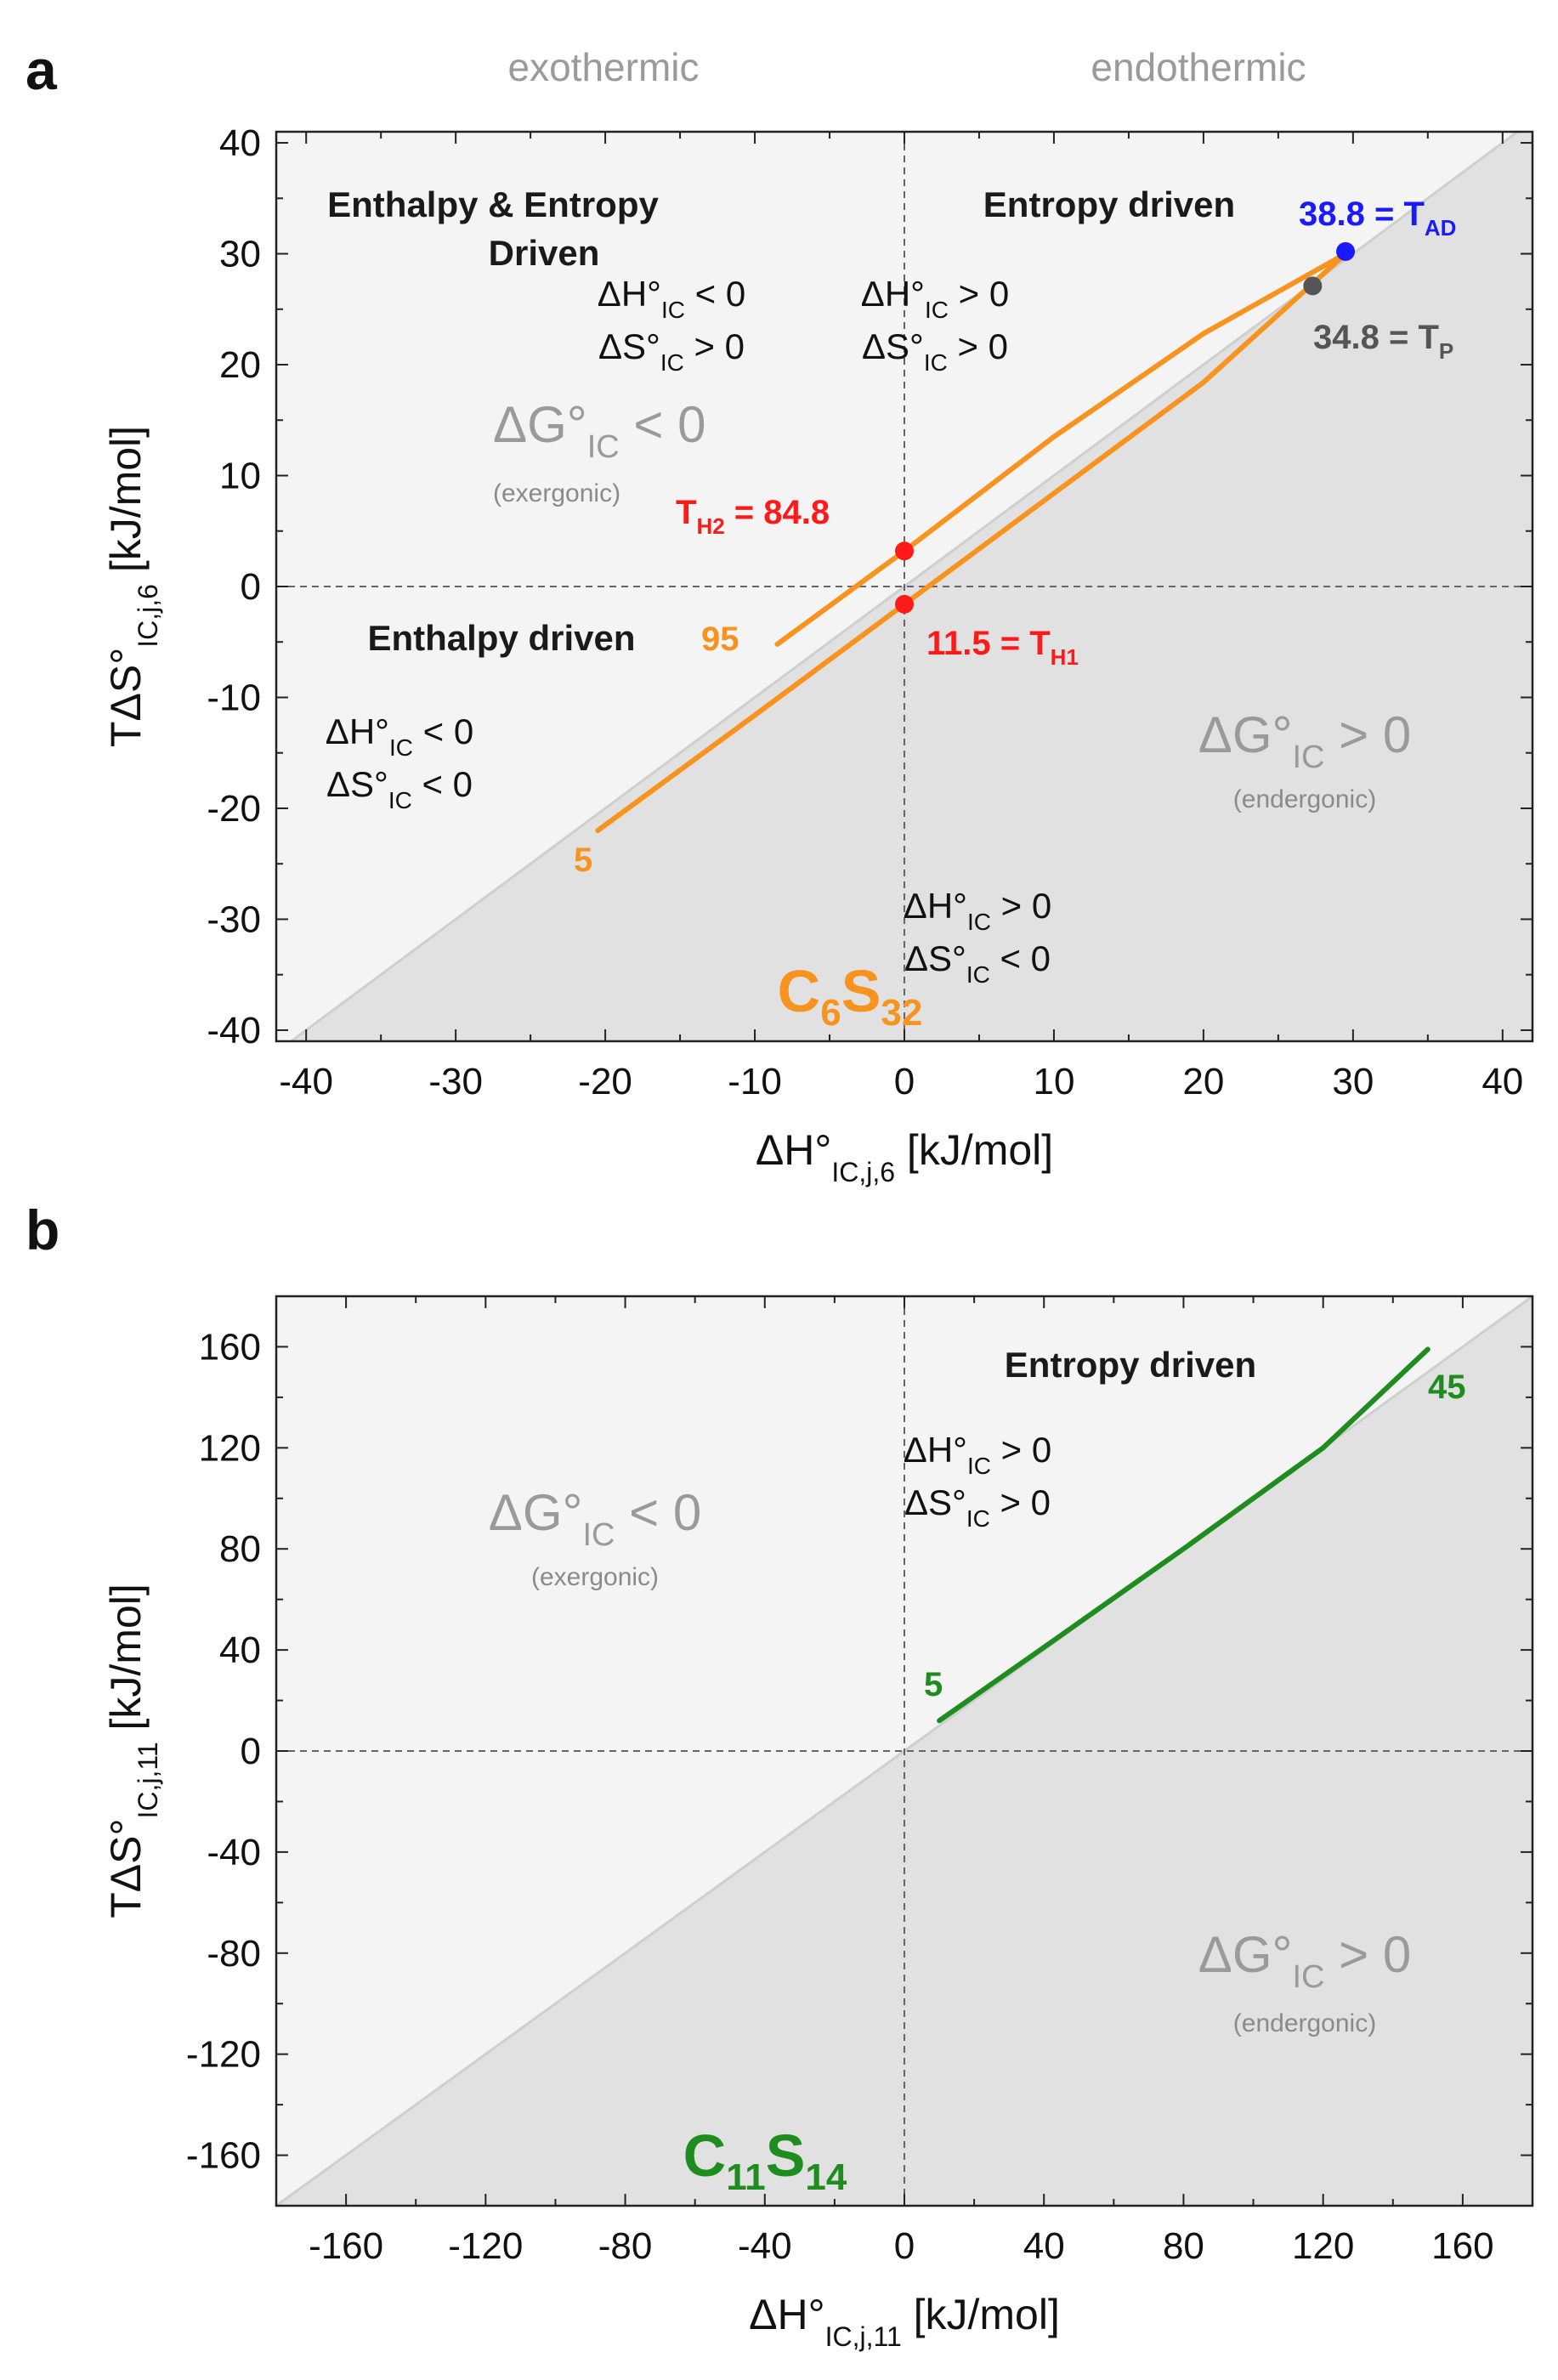 The image size is (1558, 2380). What do you see at coordinates (1362, 214) in the screenshot?
I see `annotation-main: 38.8 = T` at bounding box center [1362, 214].